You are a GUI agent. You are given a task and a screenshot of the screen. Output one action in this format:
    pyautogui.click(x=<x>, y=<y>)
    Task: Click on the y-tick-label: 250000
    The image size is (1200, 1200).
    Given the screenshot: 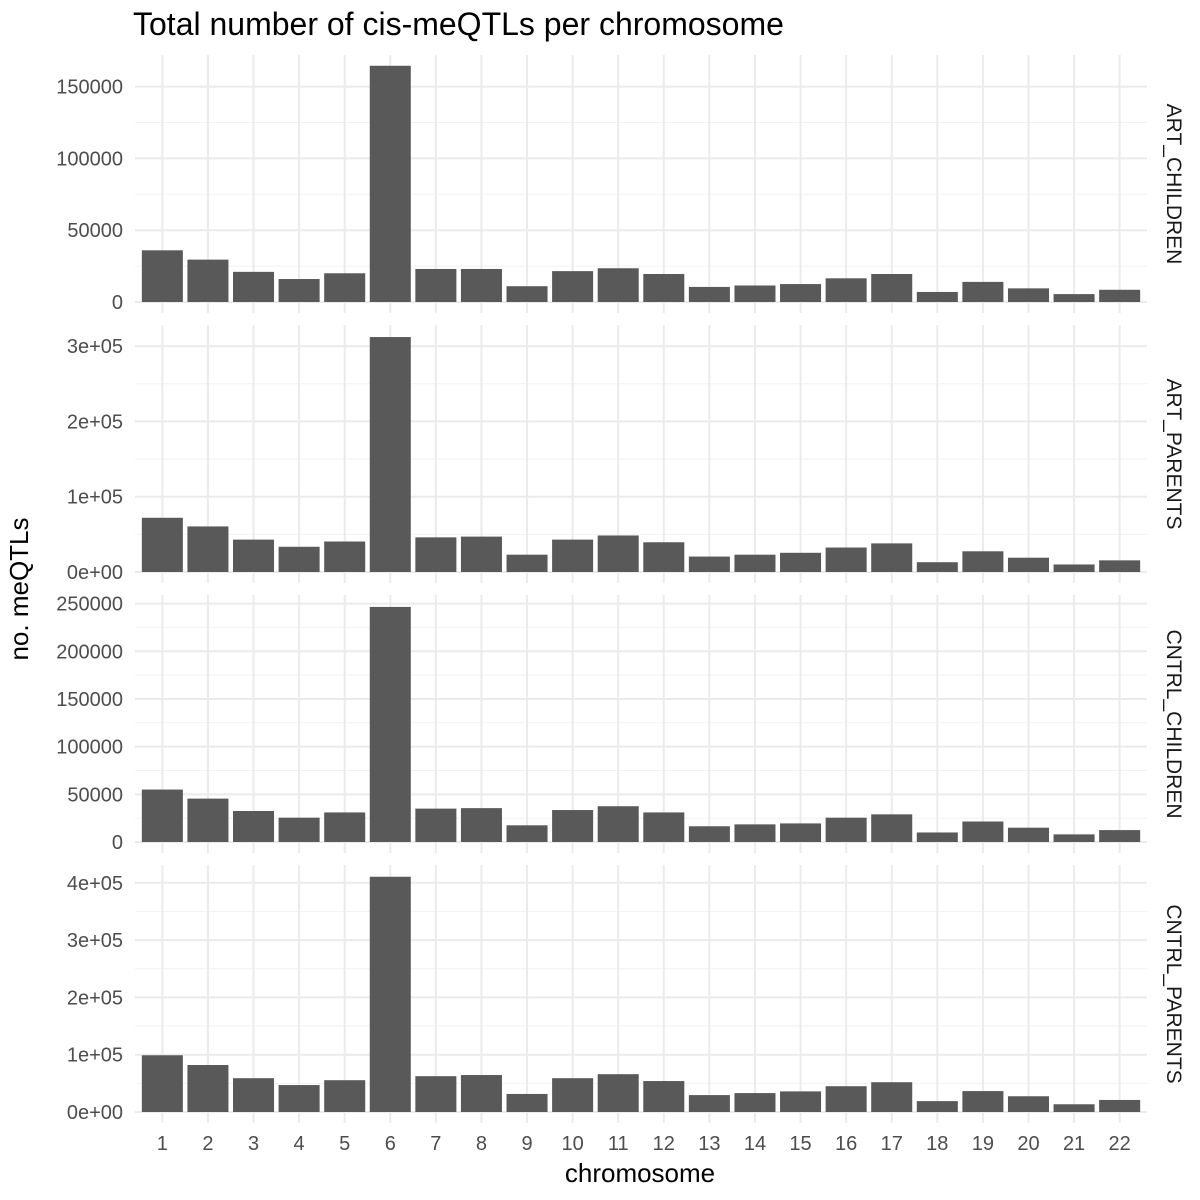 What is the action you would take?
    pyautogui.click(x=89, y=605)
    